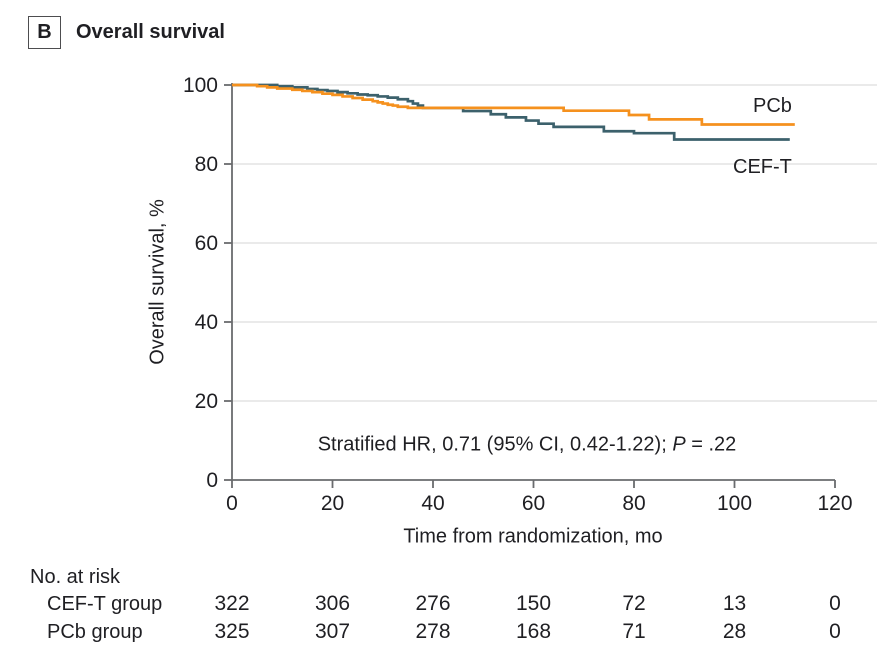 The height and width of the screenshot is (656, 883). I want to click on x-tick-label: 20, so click(332, 503).